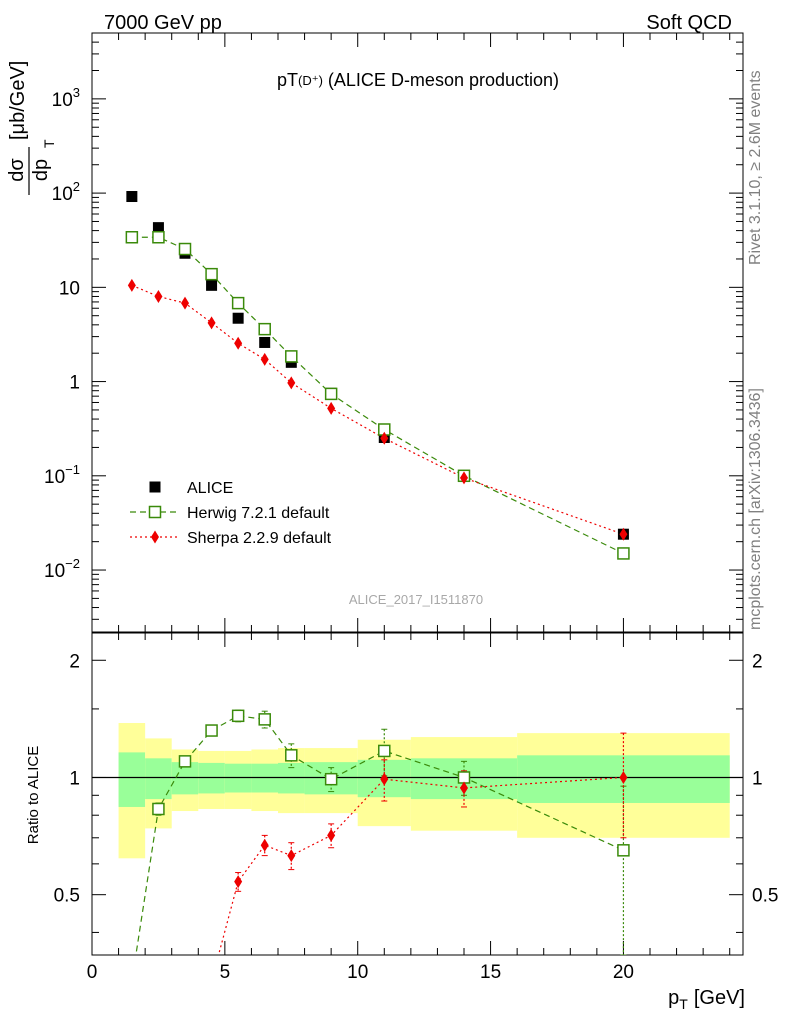  What do you see at coordinates (74, 661) in the screenshot?
I see `ratio-ytick-label-left: 2` at bounding box center [74, 661].